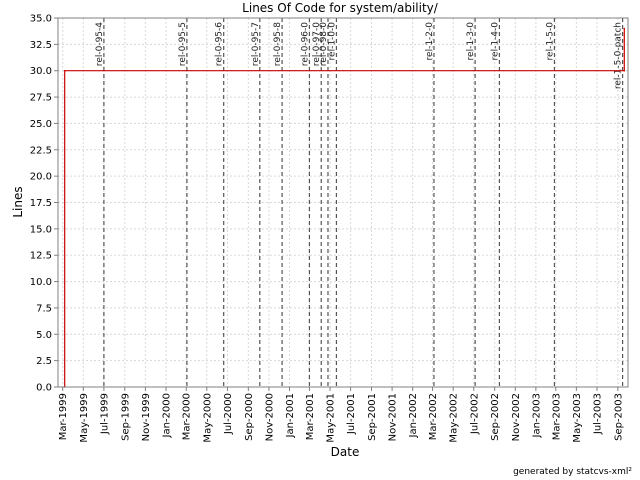 This screenshot has width=640, height=480. Describe the element at coordinates (269, 417) in the screenshot. I see `x-tick-label: Nov-2000` at that location.